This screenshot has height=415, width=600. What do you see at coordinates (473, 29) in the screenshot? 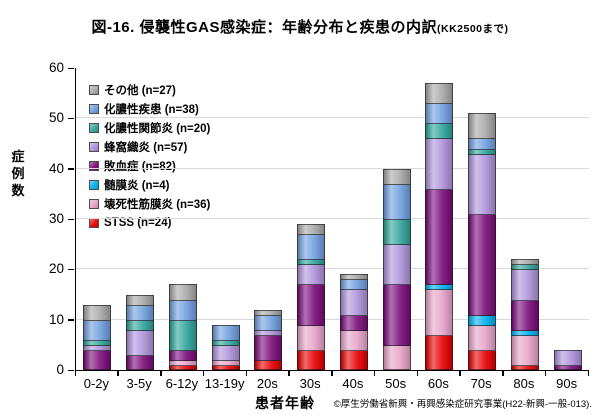
I see `chart-title-suffix: (KK2500まで)` at bounding box center [473, 29].